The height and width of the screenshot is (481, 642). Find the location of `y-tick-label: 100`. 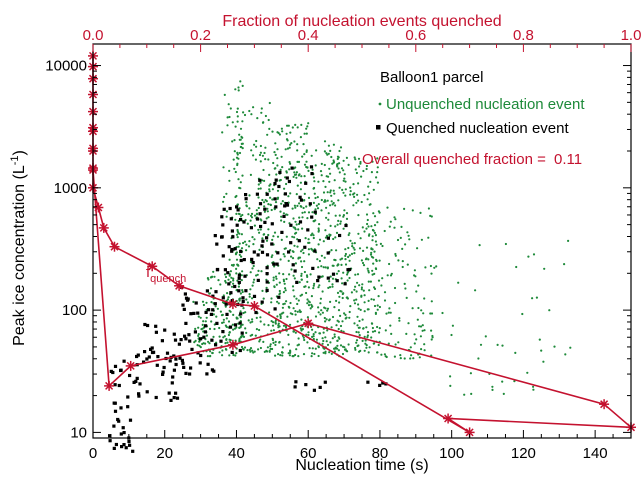

y-tick-label: 100 is located at coordinates (74, 310).